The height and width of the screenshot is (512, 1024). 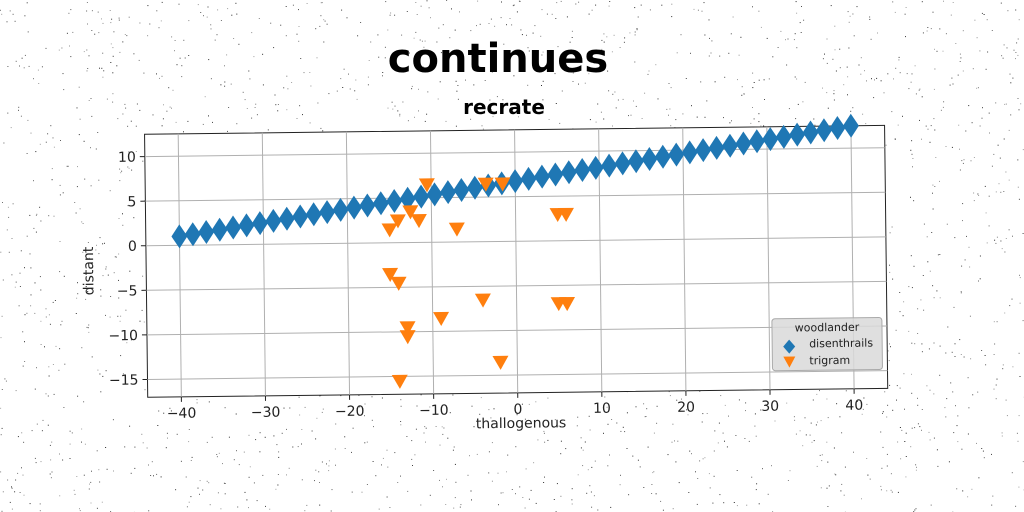 I want to click on chart-subtitle: recrate, so click(x=504, y=107).